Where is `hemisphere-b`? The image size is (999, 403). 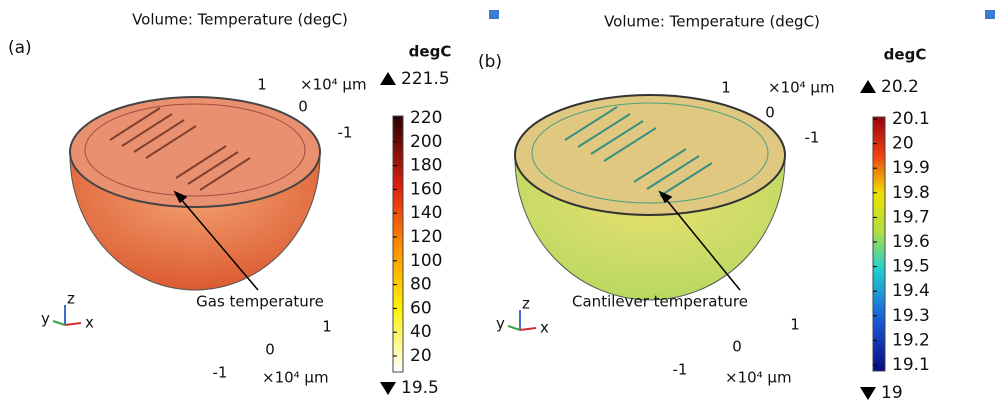
hemisphere-b is located at coordinates (650, 197).